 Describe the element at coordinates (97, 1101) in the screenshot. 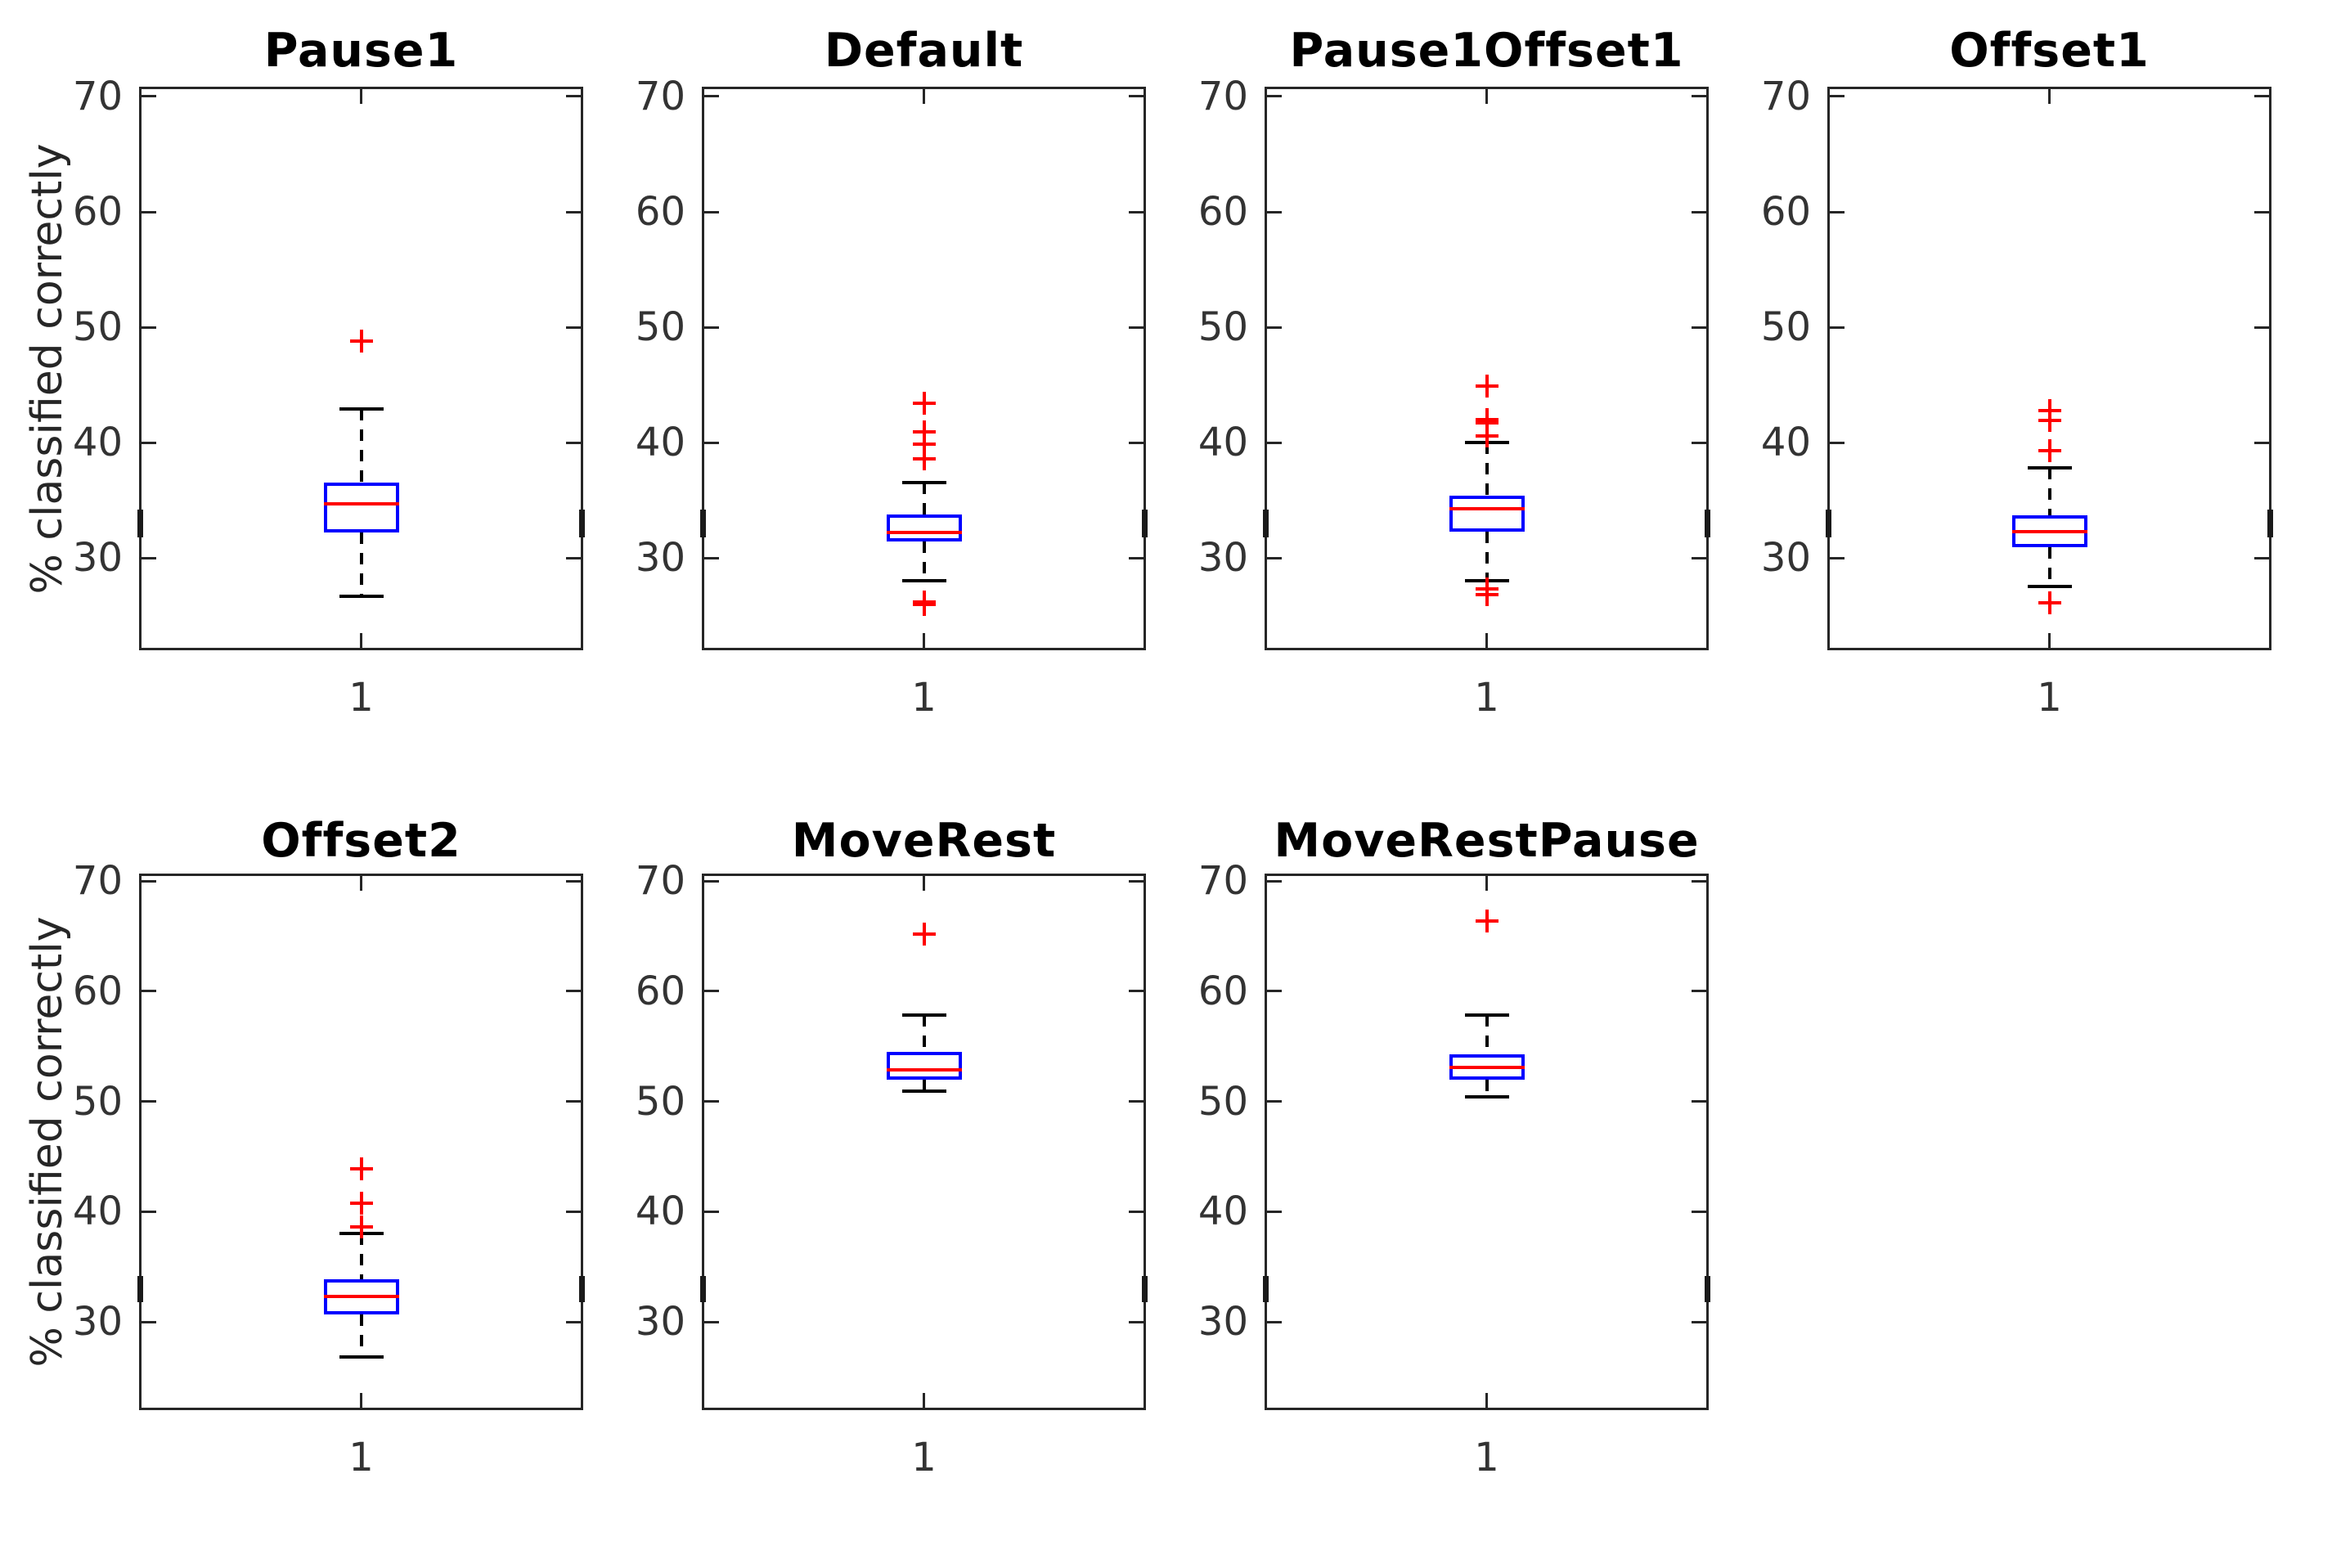

I see `y-tick-label: 50` at that location.